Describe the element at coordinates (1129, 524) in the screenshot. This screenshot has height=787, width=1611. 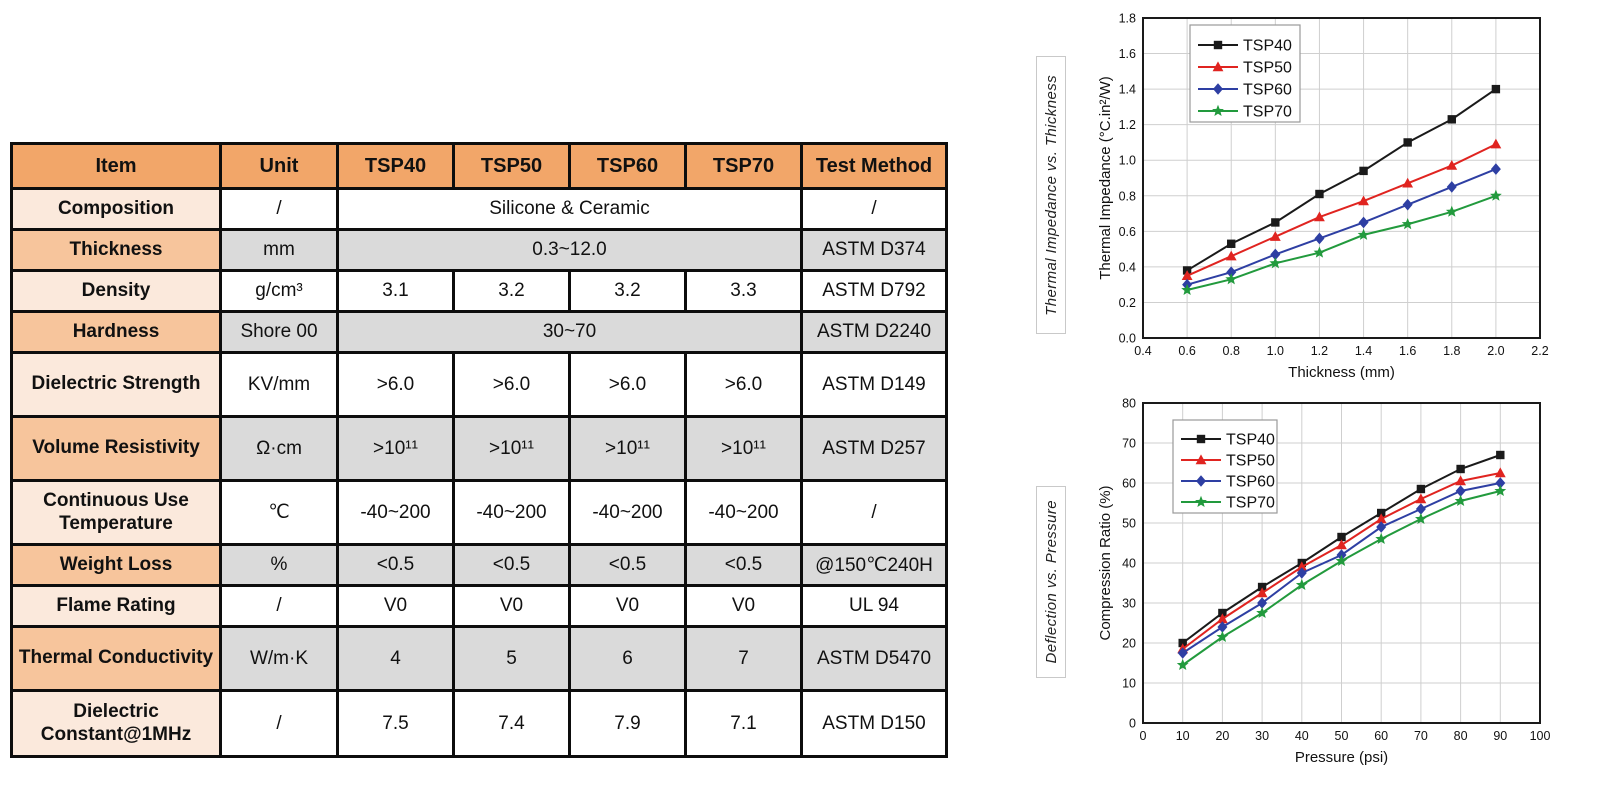
I see `y-tick-label: 50` at that location.